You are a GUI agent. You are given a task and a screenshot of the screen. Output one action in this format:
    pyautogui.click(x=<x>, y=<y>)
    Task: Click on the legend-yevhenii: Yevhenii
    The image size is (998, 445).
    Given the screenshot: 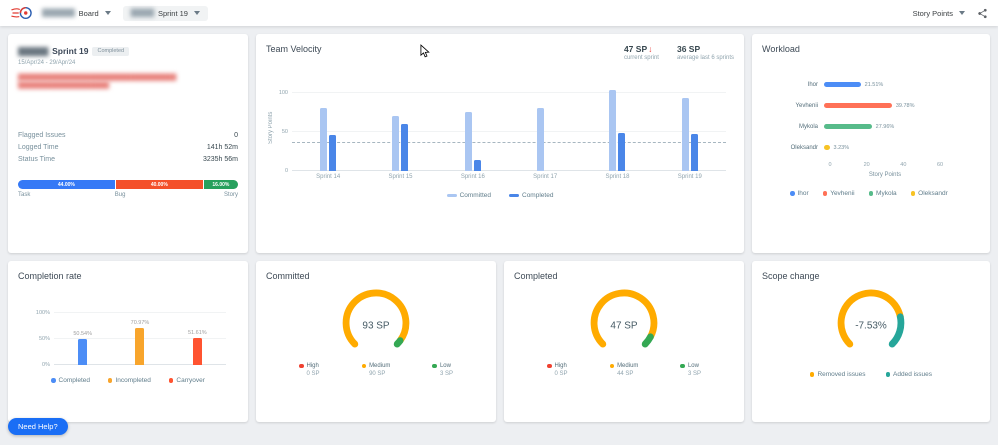 What is the action you would take?
    pyautogui.click(x=838, y=193)
    